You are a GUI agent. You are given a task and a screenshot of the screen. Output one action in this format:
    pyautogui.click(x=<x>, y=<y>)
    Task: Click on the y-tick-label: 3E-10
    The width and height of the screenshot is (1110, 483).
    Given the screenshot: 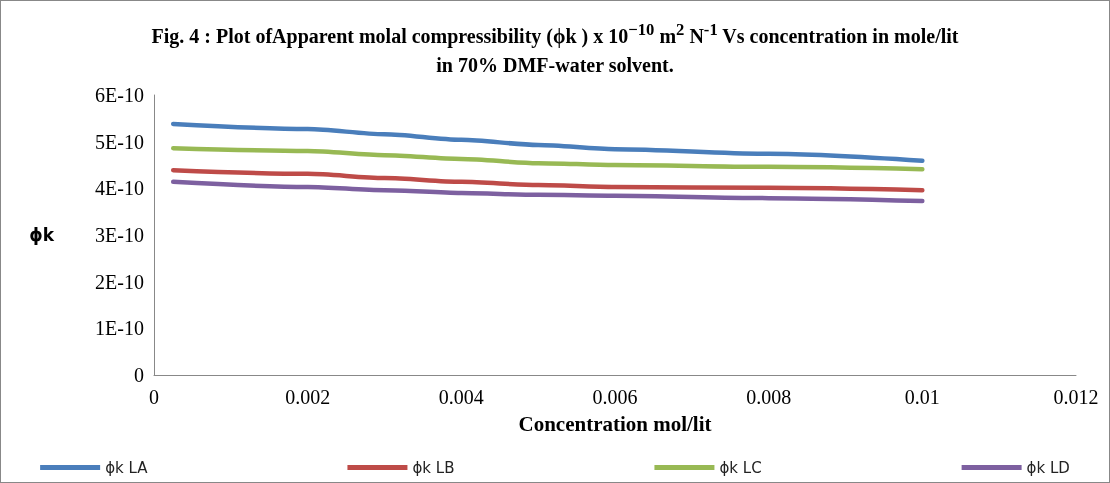 What is the action you would take?
    pyautogui.click(x=119, y=235)
    